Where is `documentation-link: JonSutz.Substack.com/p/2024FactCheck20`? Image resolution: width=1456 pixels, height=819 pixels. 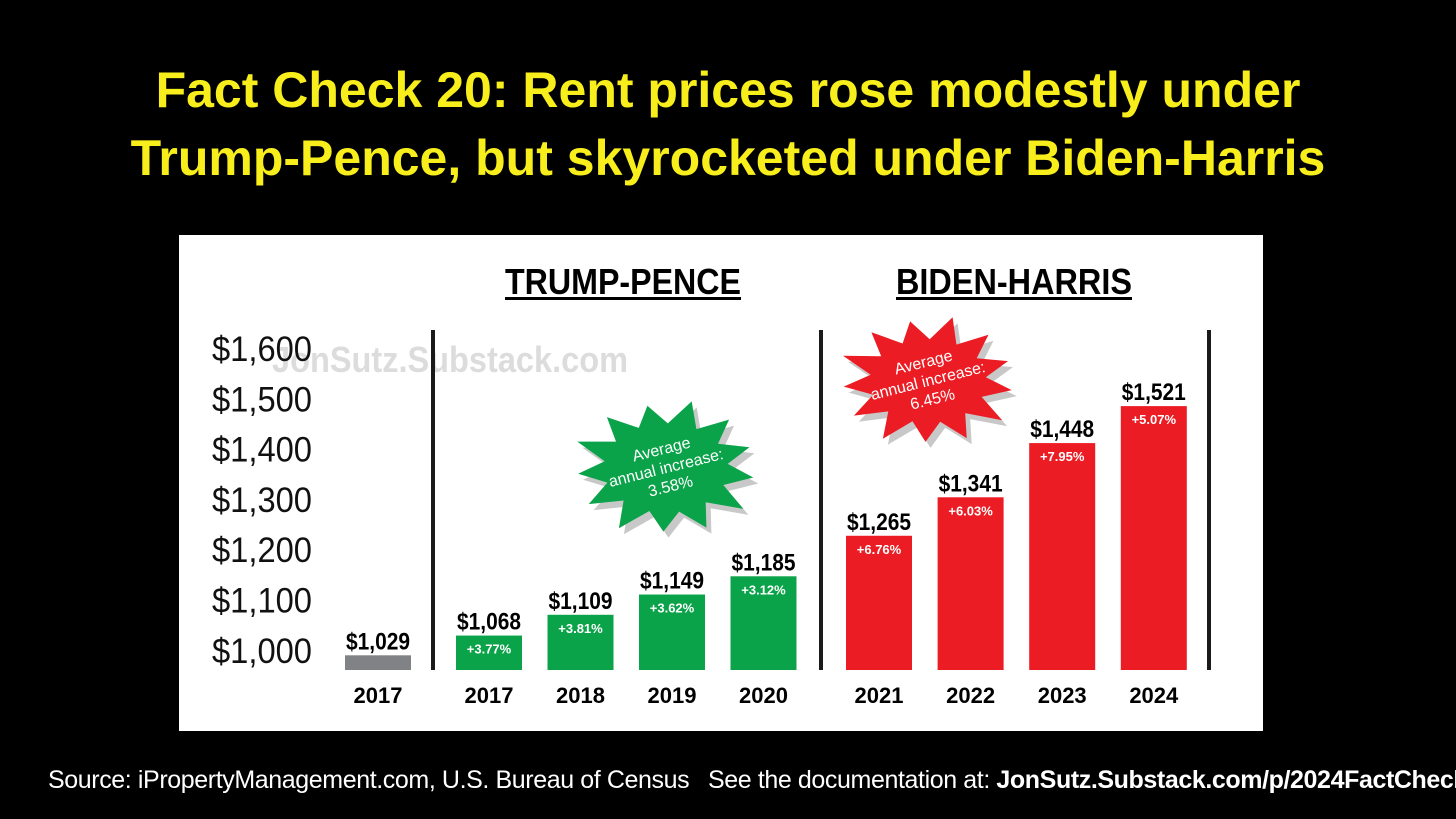
documentation-link: JonSutz.Substack.com/p/2024FactCheck20 is located at coordinates (1226, 780).